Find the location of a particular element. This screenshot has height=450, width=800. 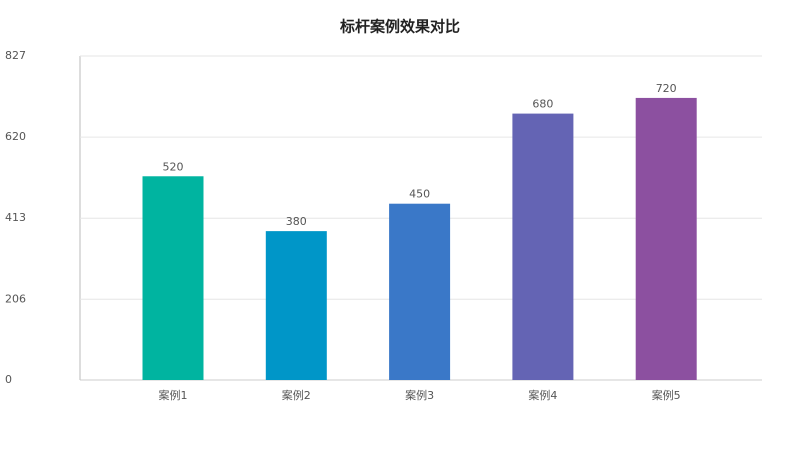

data-label: 680 is located at coordinates (542, 104).